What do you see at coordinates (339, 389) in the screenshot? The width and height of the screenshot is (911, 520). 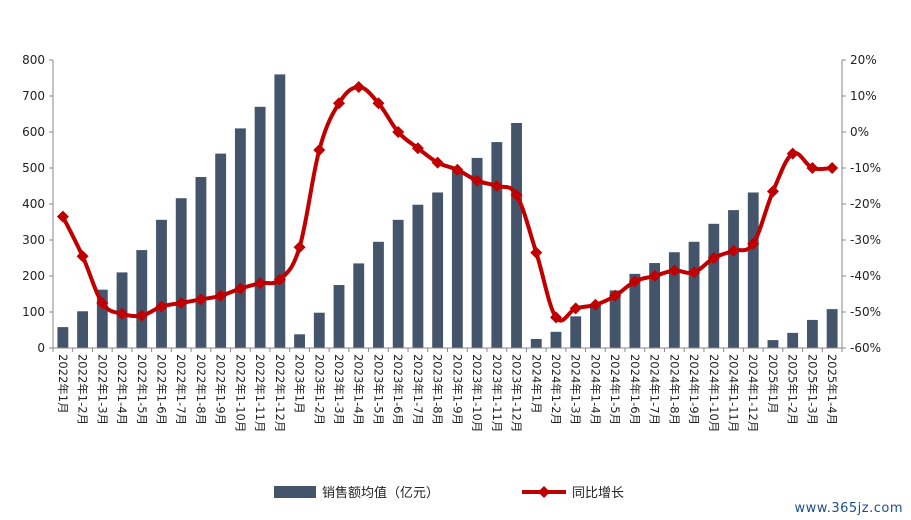 I see `x-tick-label: 2023年1-3月` at bounding box center [339, 389].